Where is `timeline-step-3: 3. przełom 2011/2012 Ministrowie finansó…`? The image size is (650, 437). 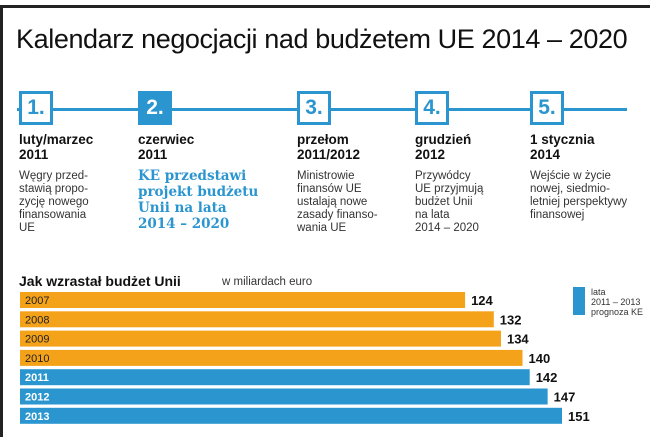
timeline-step-3: 3. przełom 2011/2012 Ministrowie finansó… is located at coordinates (357, 163).